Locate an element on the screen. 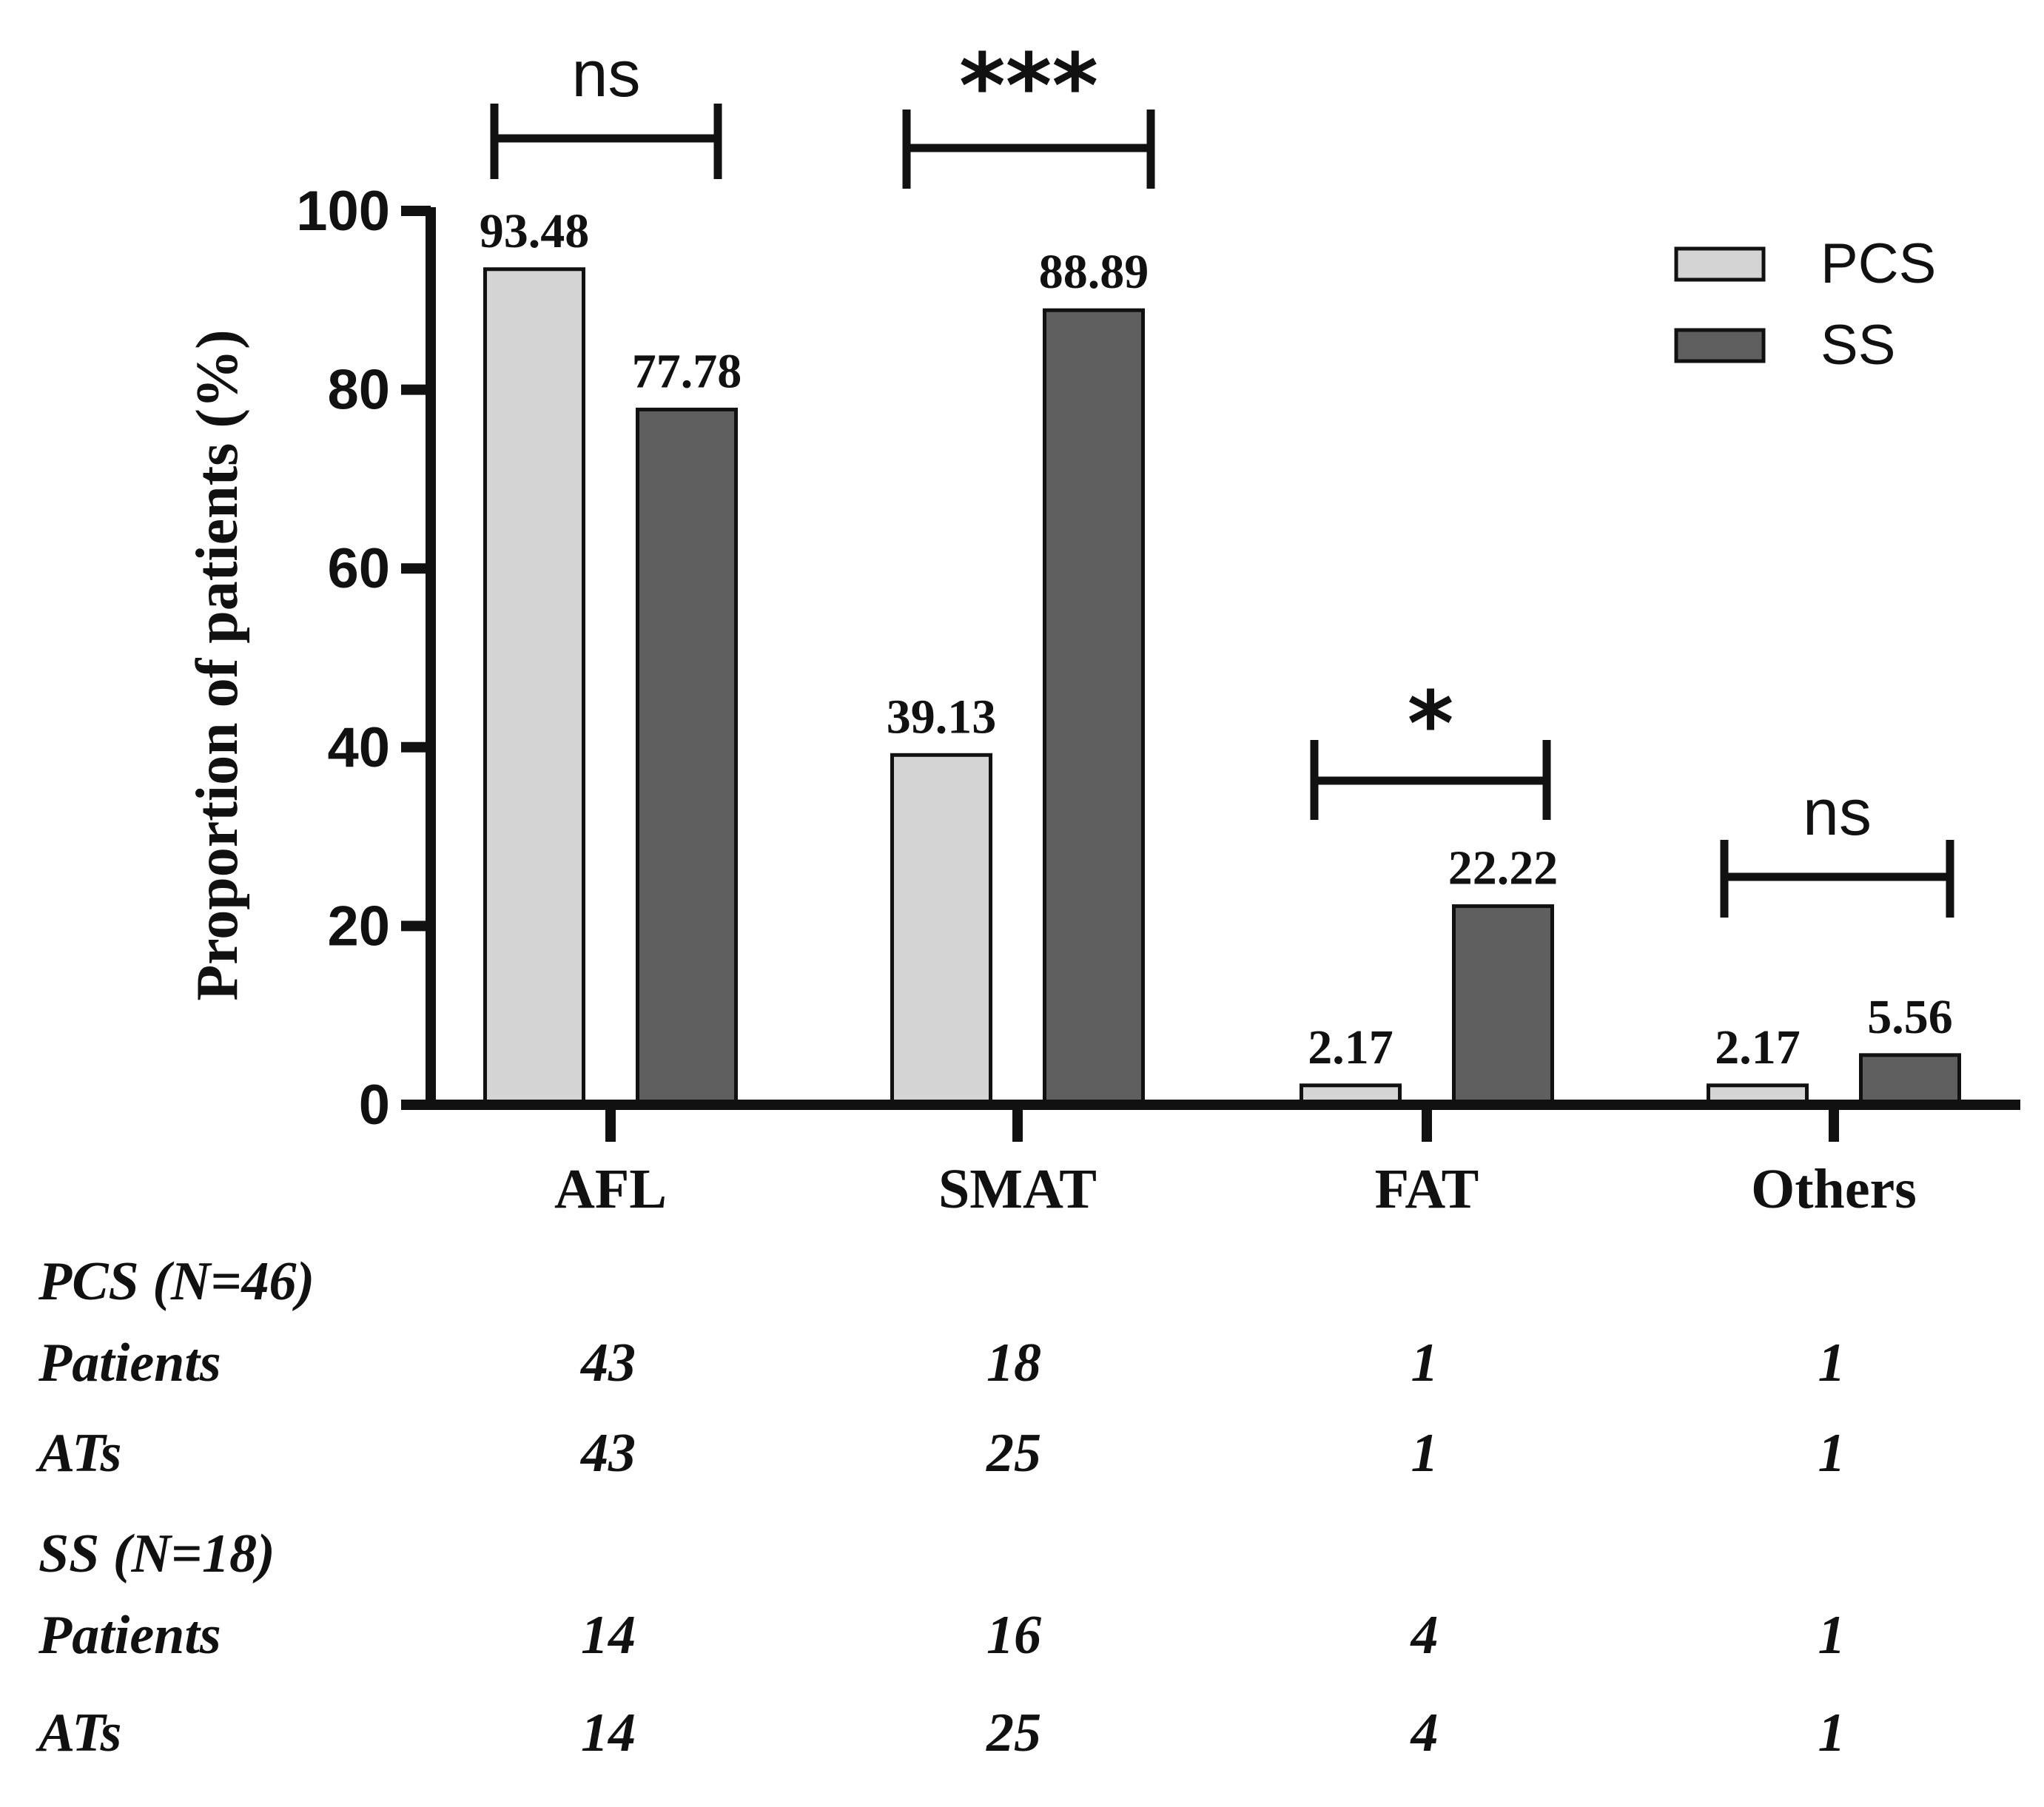 This screenshot has width=2044, height=1807. data-label: 77.78 is located at coordinates (687, 371).